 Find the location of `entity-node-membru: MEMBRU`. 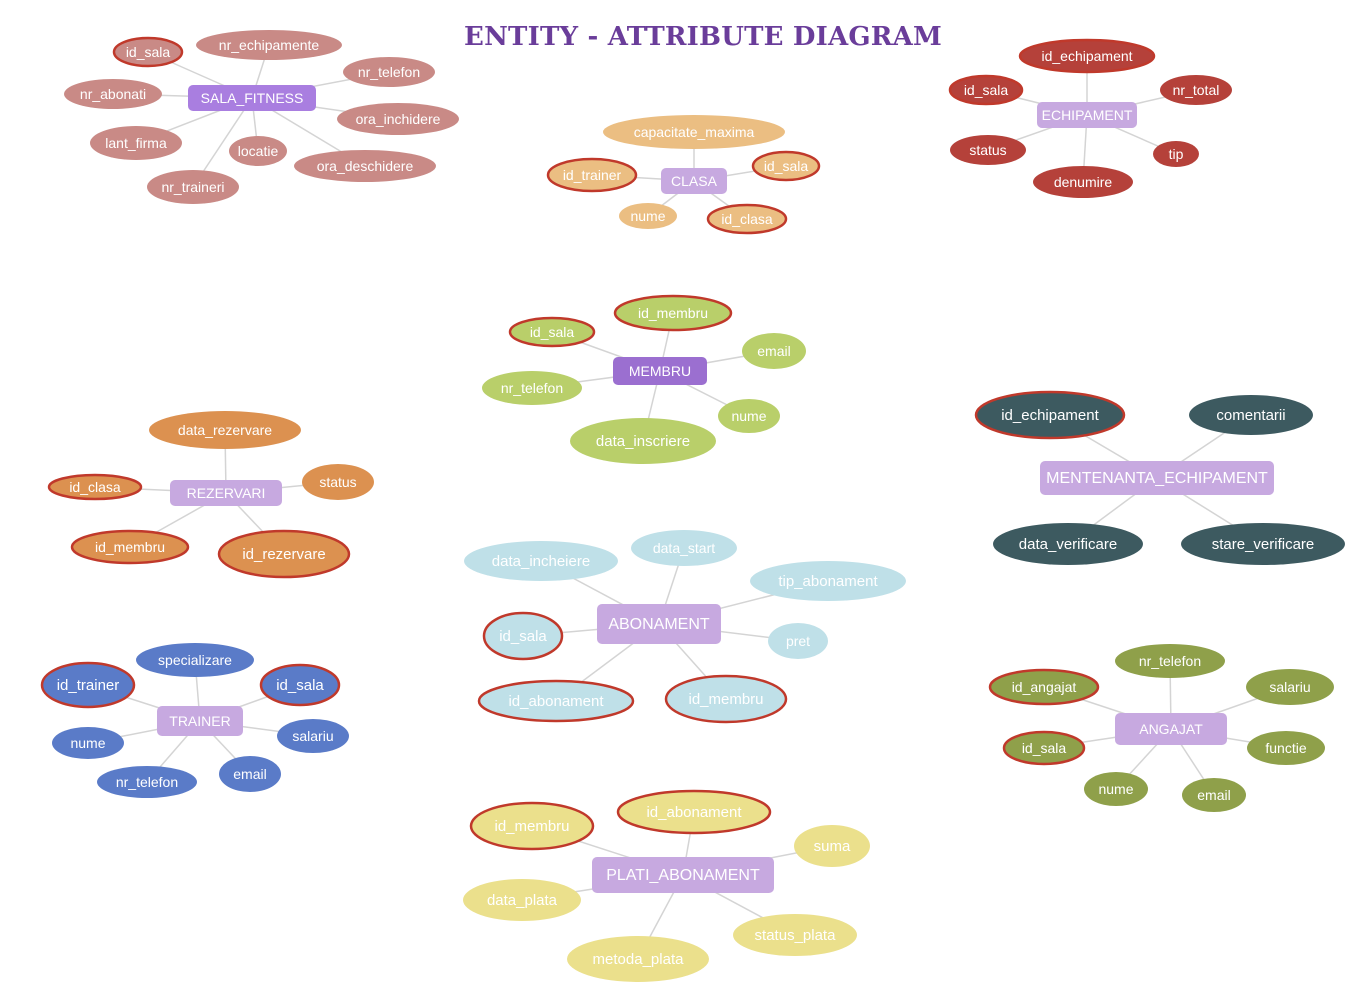

entity-node-membru: MEMBRU is located at coordinates (660, 371).